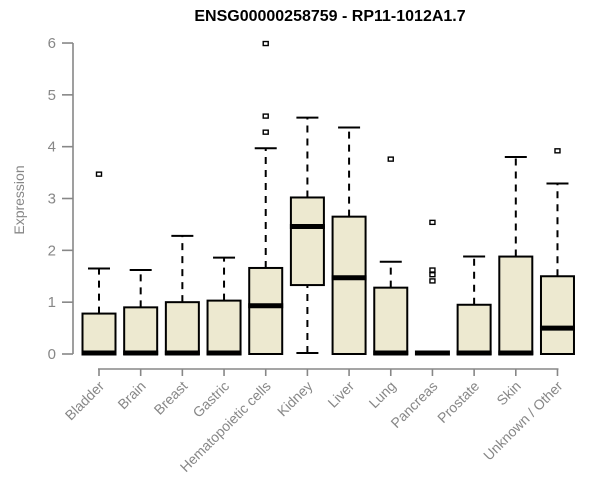 Image resolution: width=600 pixels, height=500 pixels. What do you see at coordinates (52, 250) in the screenshot?
I see `y-tick-label: 2` at bounding box center [52, 250].